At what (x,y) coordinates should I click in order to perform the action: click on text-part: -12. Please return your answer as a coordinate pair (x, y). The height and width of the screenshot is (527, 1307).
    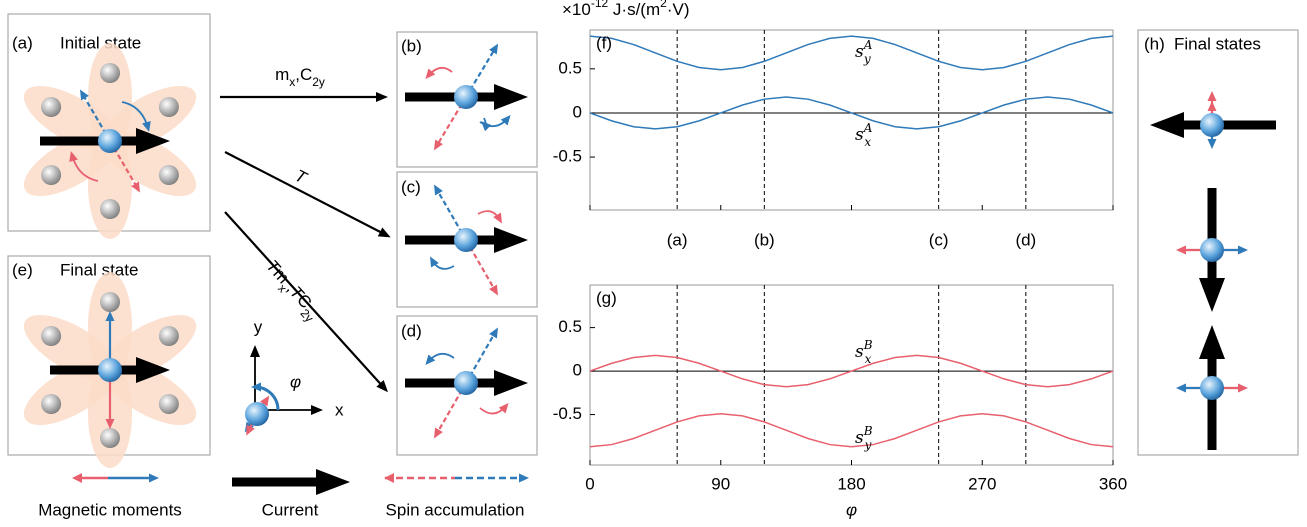
    Looking at the image, I should click on (600, 5).